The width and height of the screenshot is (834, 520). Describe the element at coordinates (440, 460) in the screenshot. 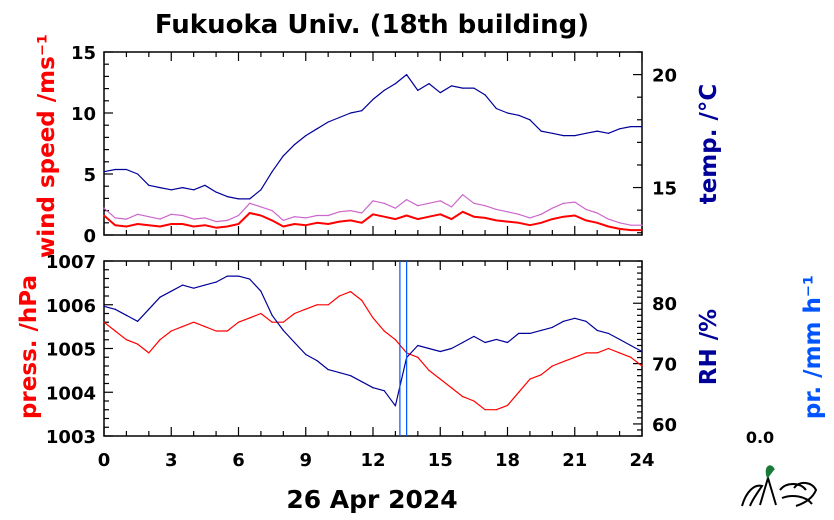

I see `x-tick-label: 15` at that location.